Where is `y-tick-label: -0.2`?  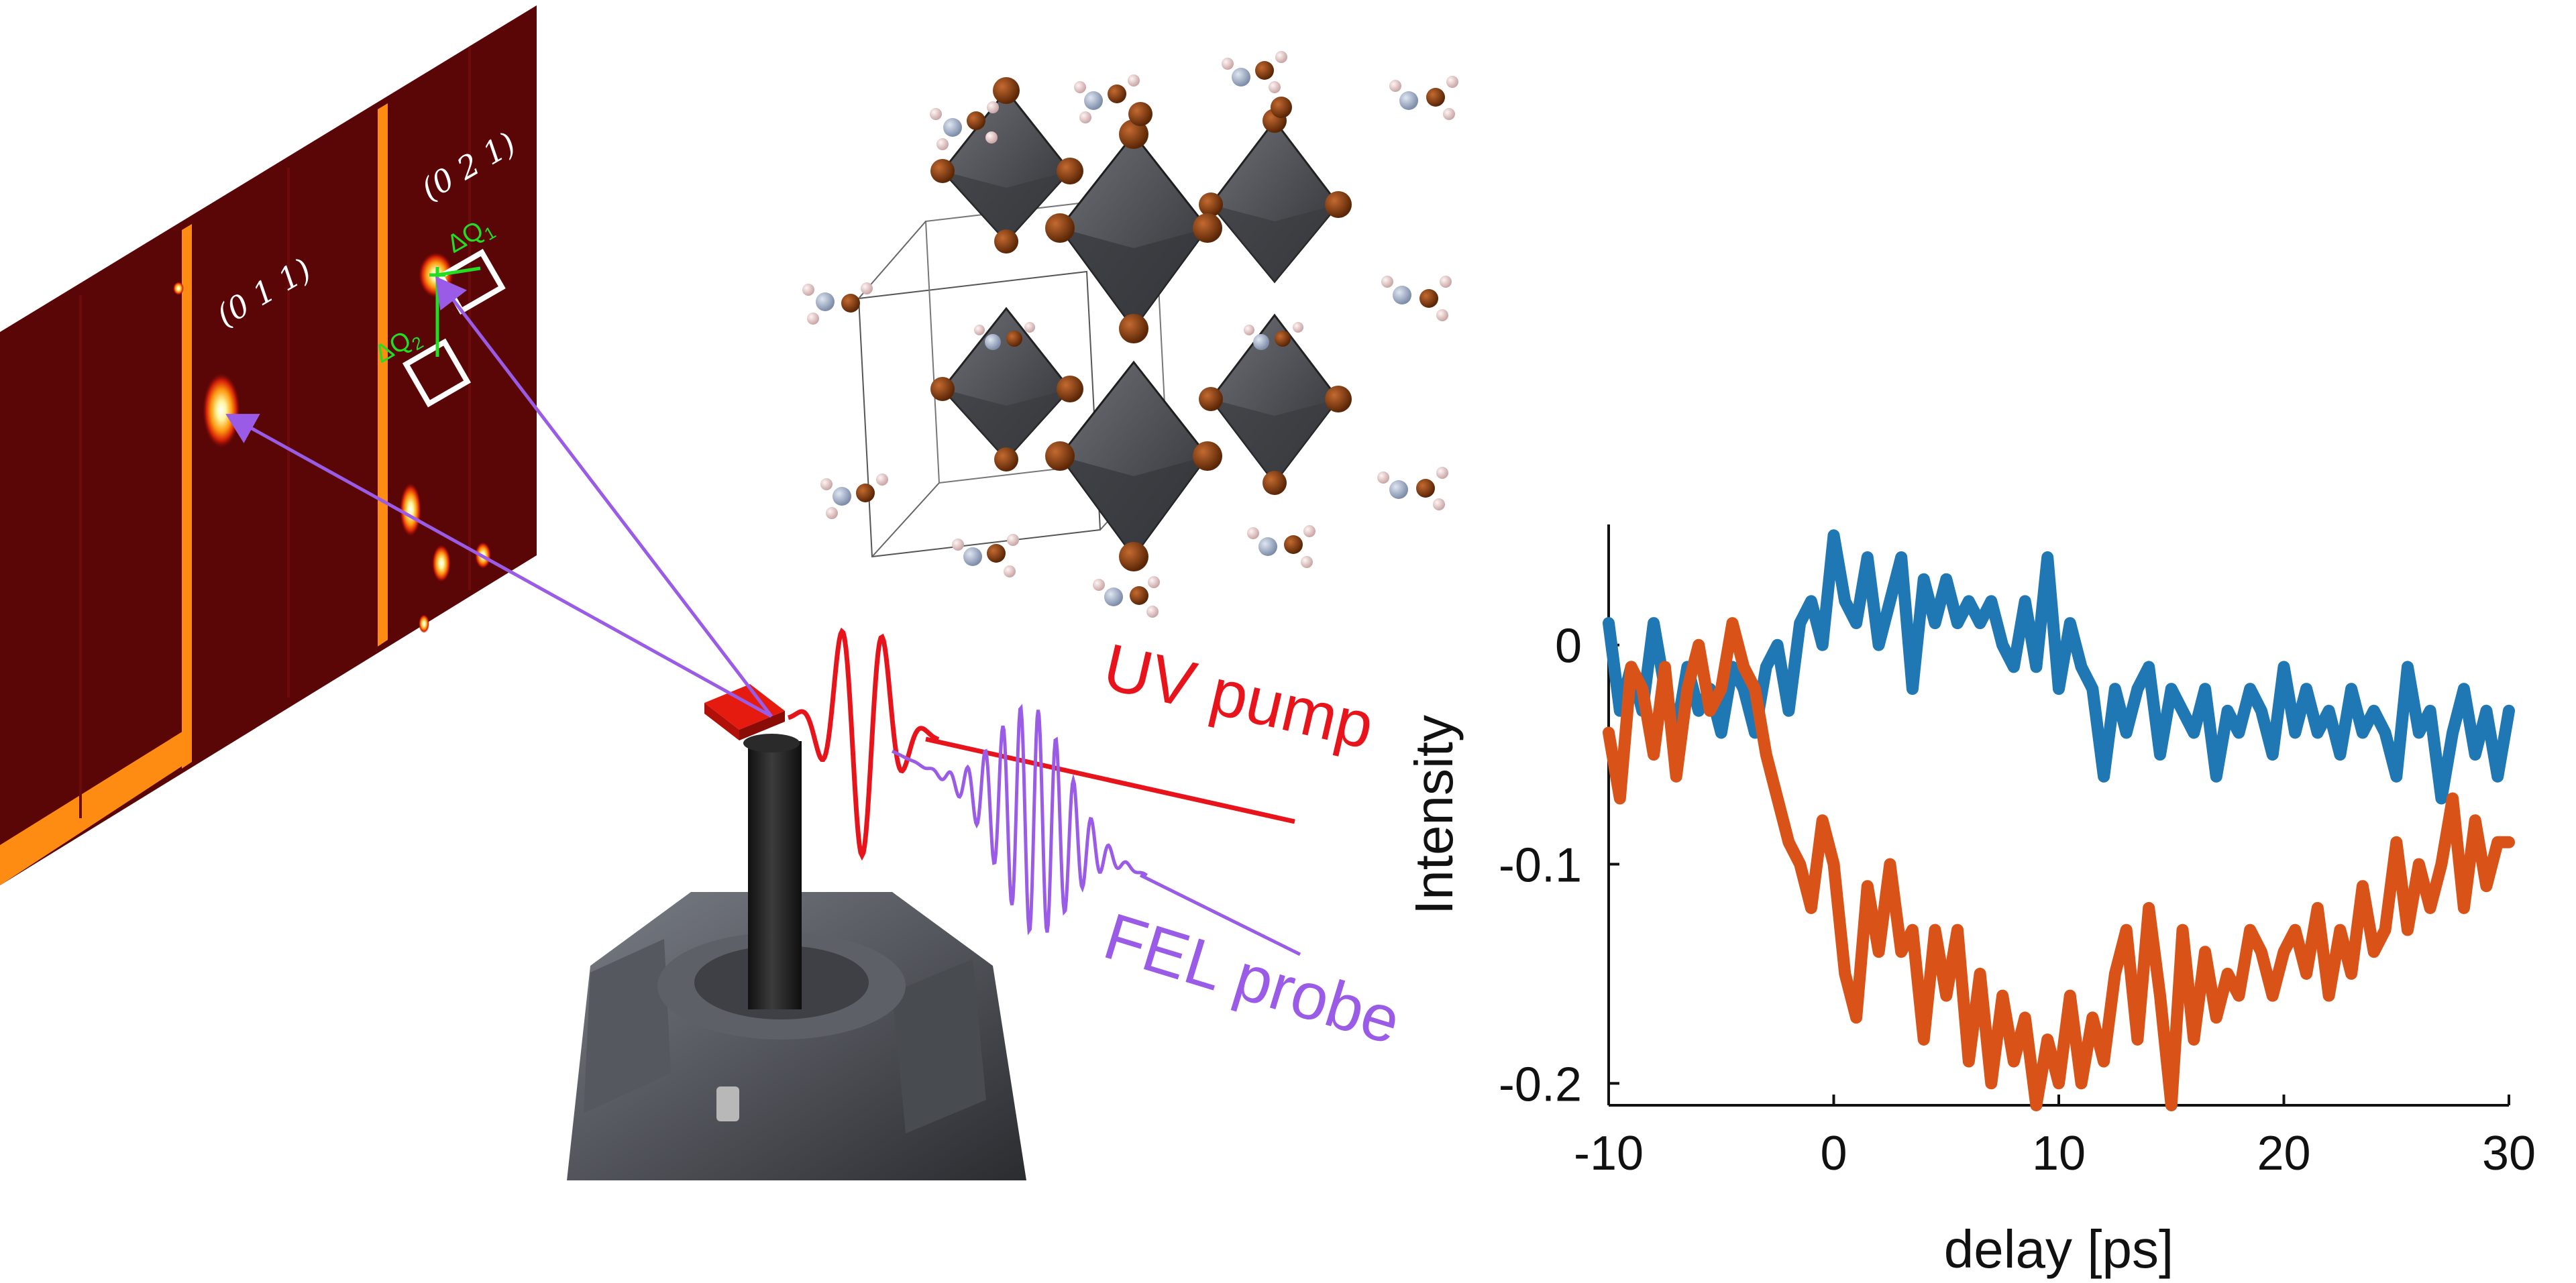
y-tick-label: -0.2 is located at coordinates (1540, 1084).